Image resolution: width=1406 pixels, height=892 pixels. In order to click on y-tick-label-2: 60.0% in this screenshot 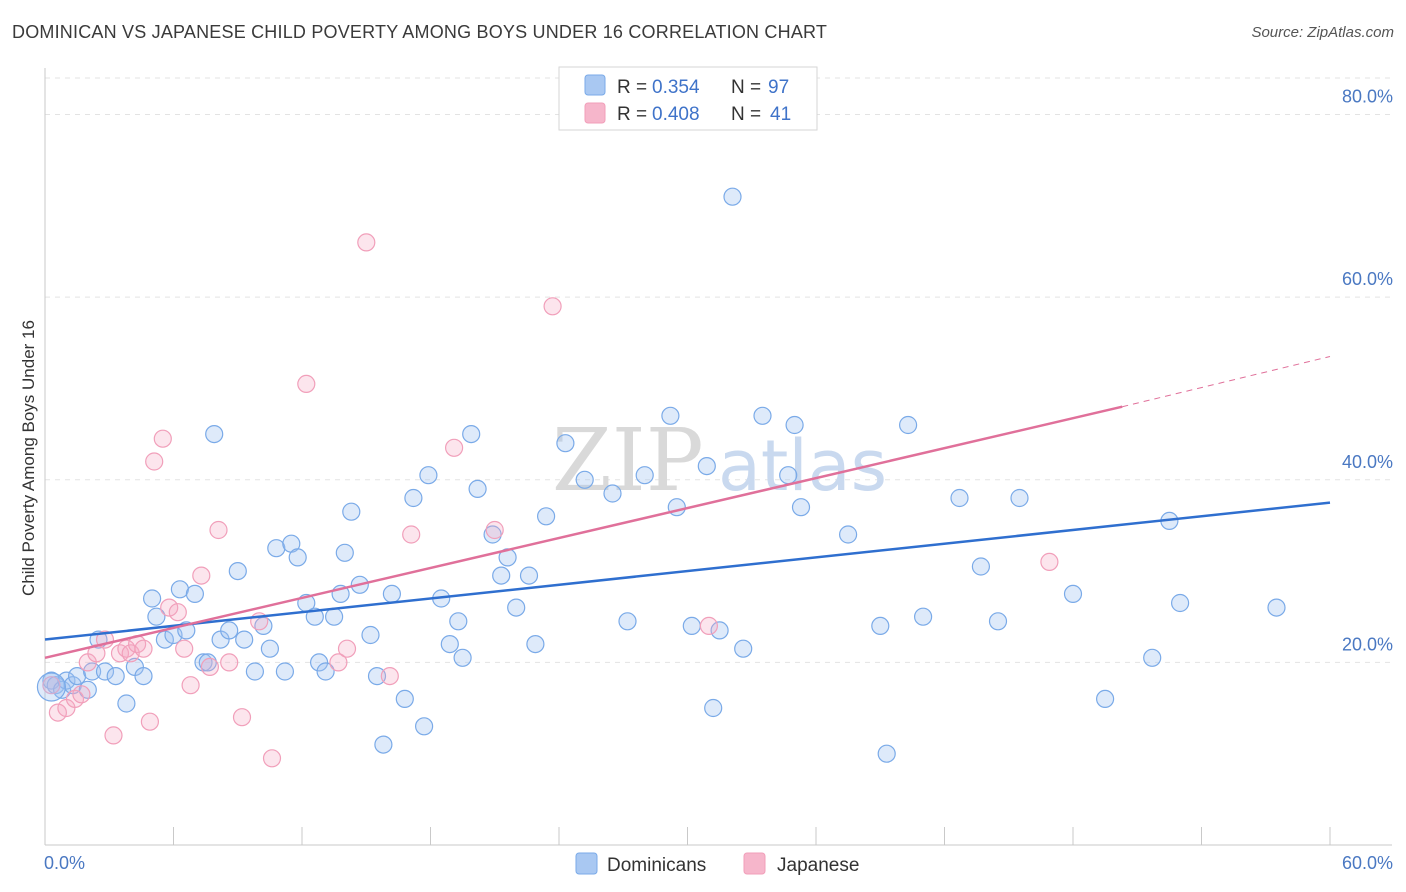, I will do `click(1367, 279)`.